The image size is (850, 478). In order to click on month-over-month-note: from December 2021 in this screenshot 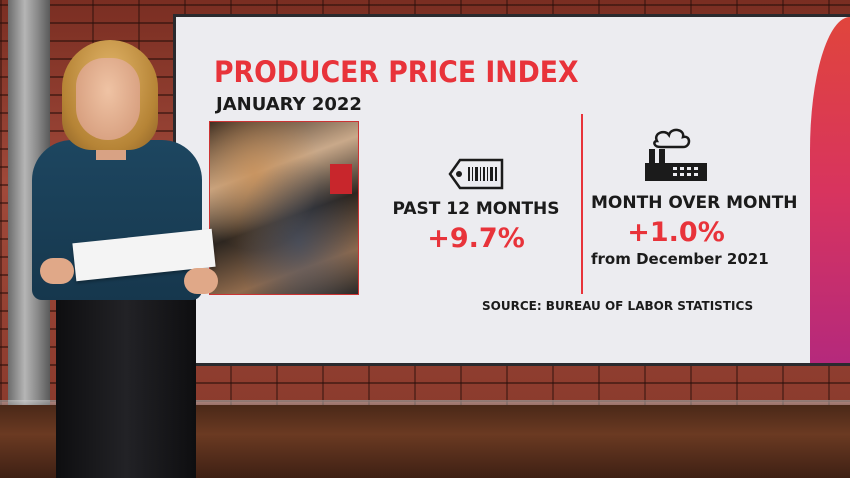, I will do `click(680, 259)`.